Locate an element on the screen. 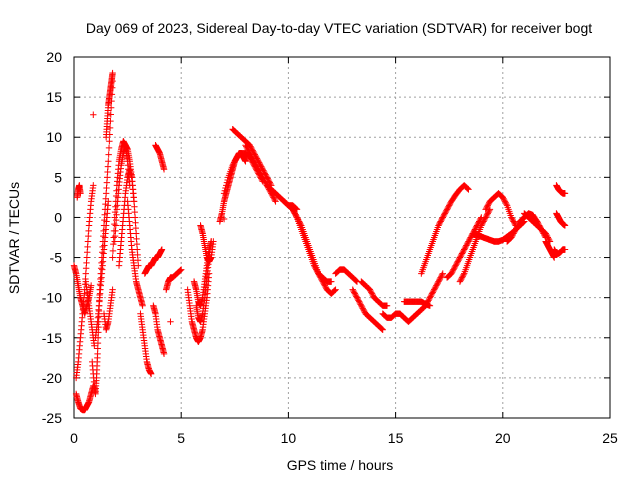 The height and width of the screenshot is (480, 640). x-tick-label: 15 is located at coordinates (396, 438).